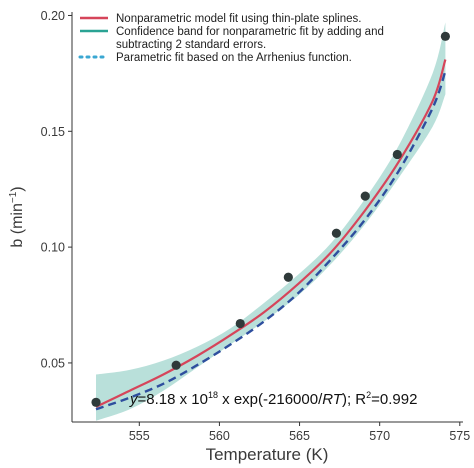 This screenshot has height=468, width=474. I want to click on equation-r2-value: =0.992, so click(394, 399).